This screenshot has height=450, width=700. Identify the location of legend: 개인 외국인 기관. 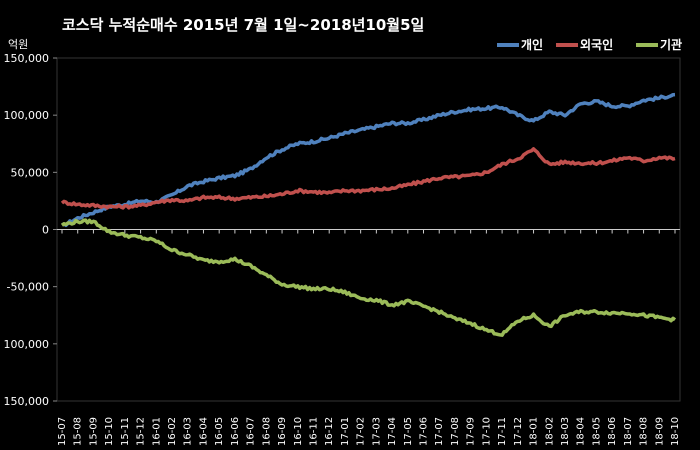
(589, 44).